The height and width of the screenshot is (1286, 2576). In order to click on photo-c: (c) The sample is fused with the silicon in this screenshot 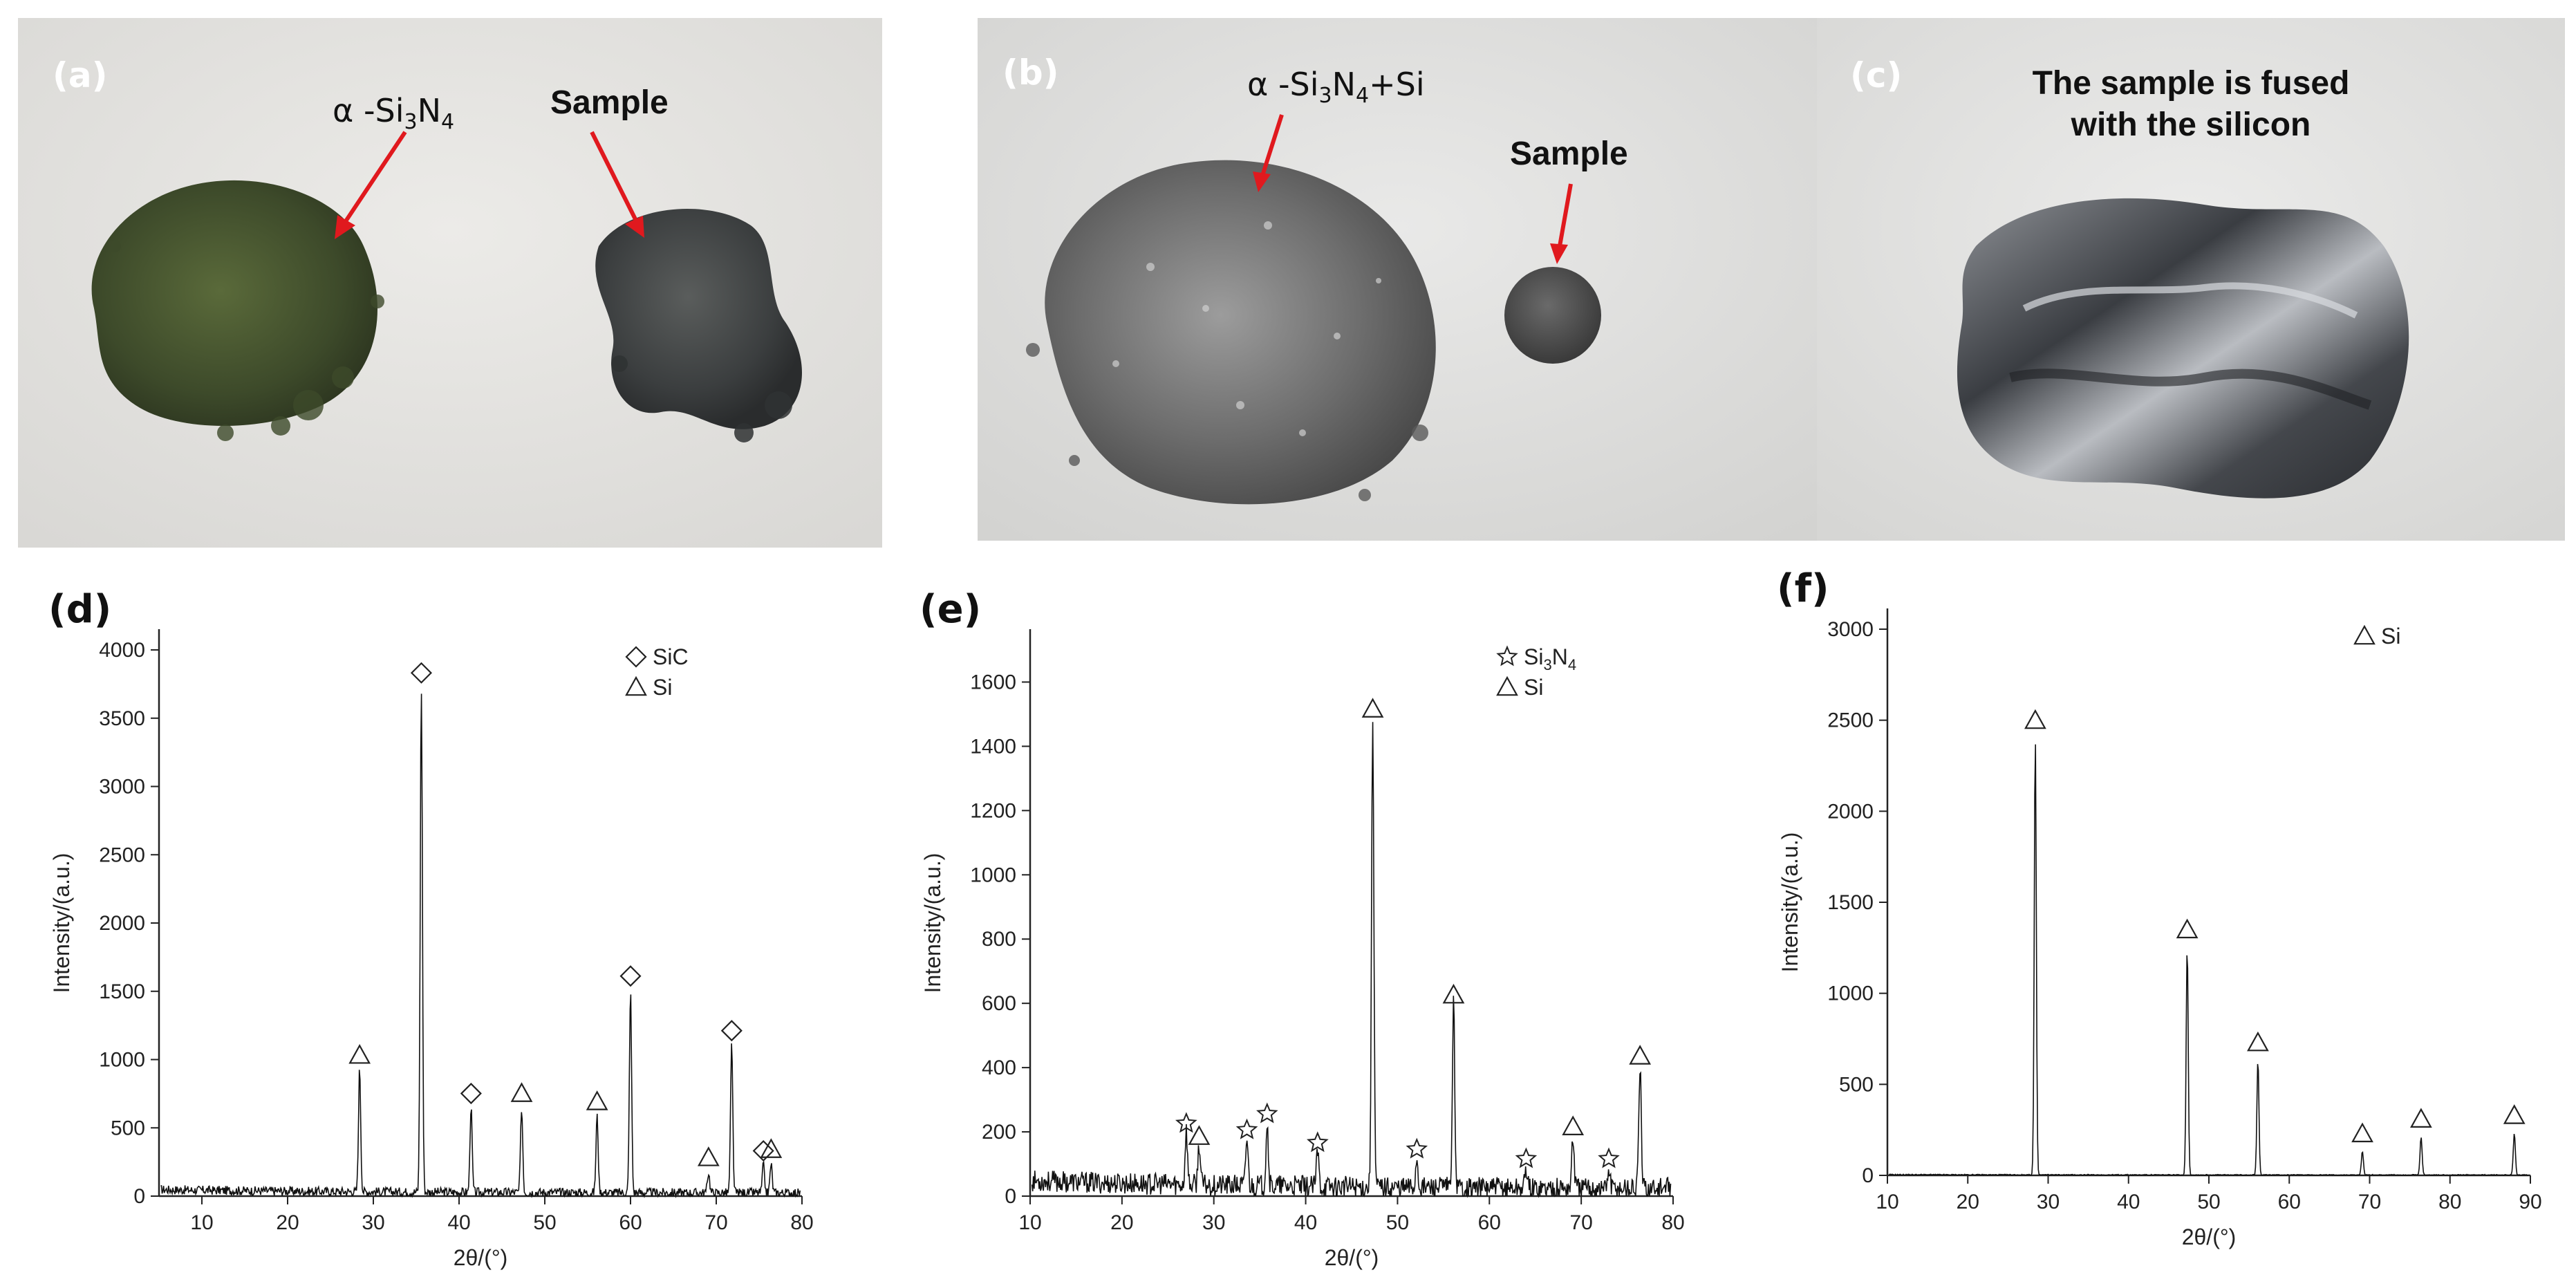, I will do `click(2191, 279)`.